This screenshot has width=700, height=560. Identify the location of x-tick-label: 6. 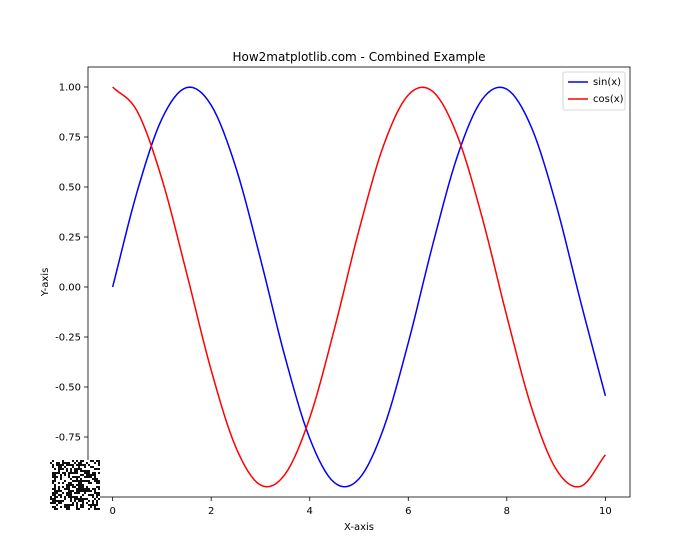
(408, 511).